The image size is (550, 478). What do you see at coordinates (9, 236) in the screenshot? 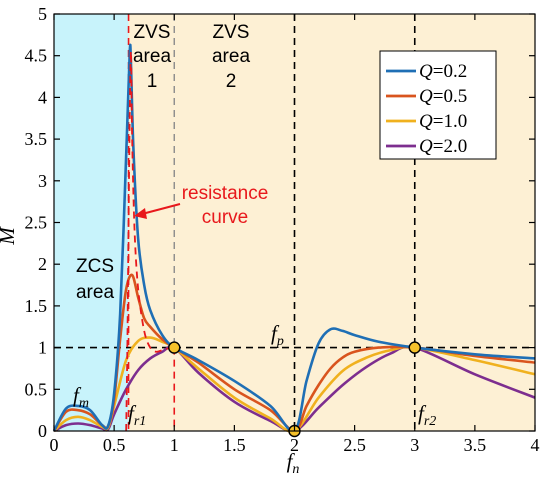
I see `y-axis-label: M` at bounding box center [9, 236].